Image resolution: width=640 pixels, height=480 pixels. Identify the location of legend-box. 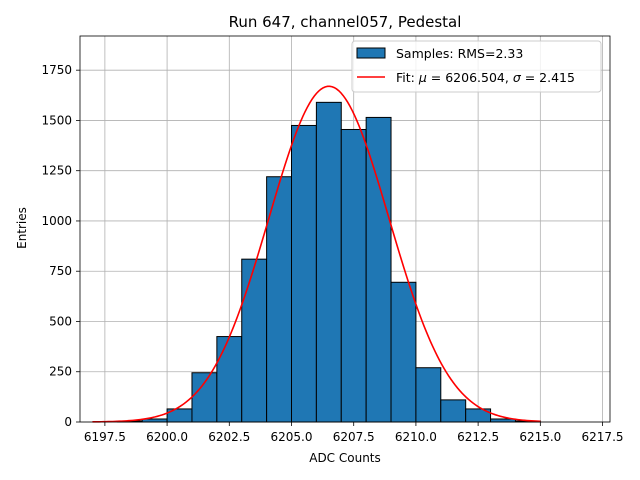
(476, 66).